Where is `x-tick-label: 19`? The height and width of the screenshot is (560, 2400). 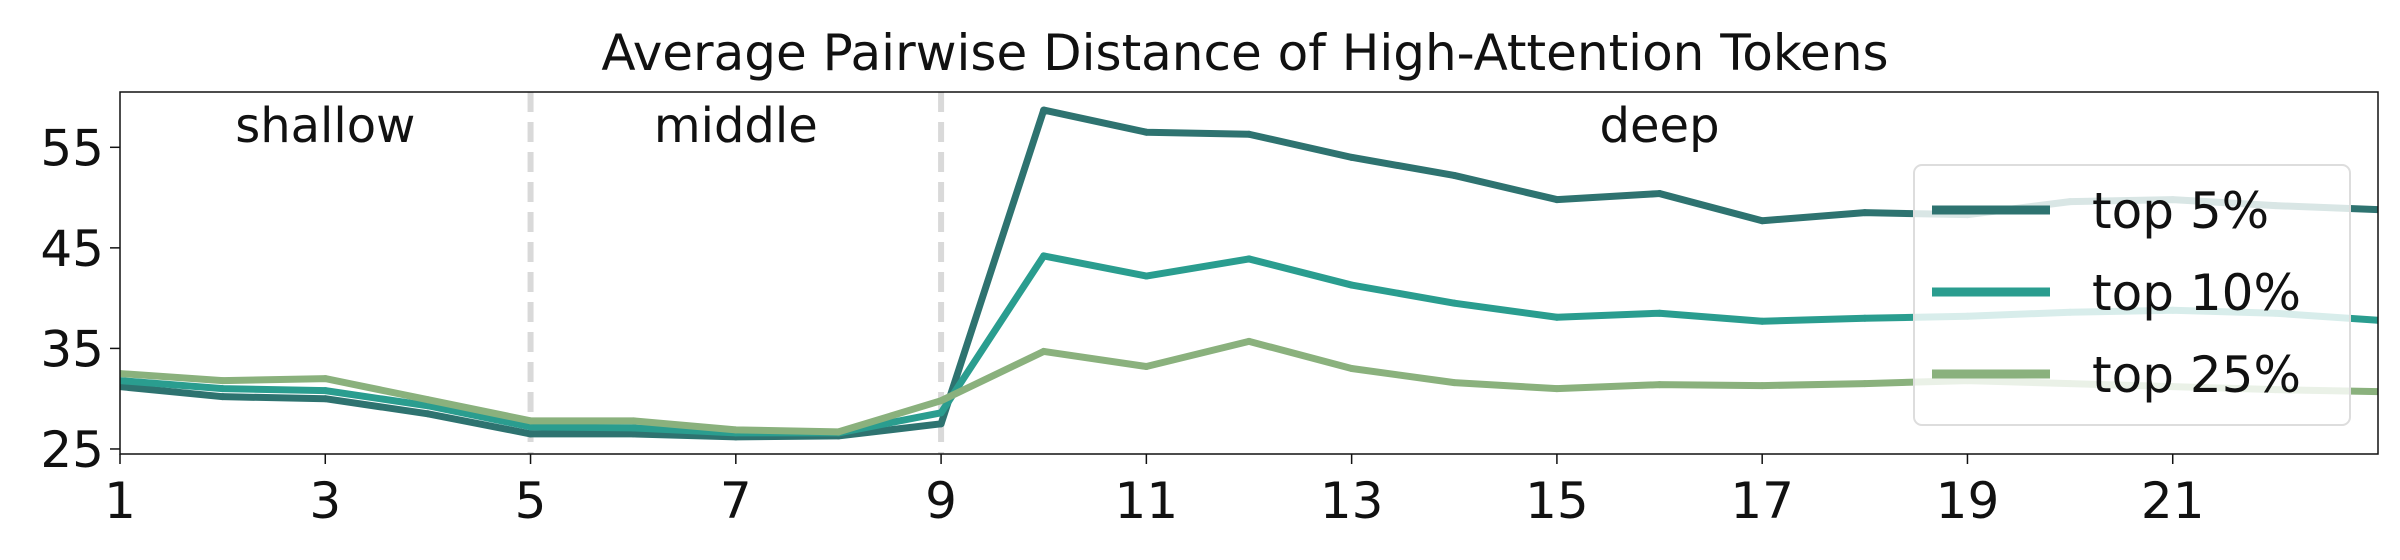 x-tick-label: 19 is located at coordinates (1968, 501).